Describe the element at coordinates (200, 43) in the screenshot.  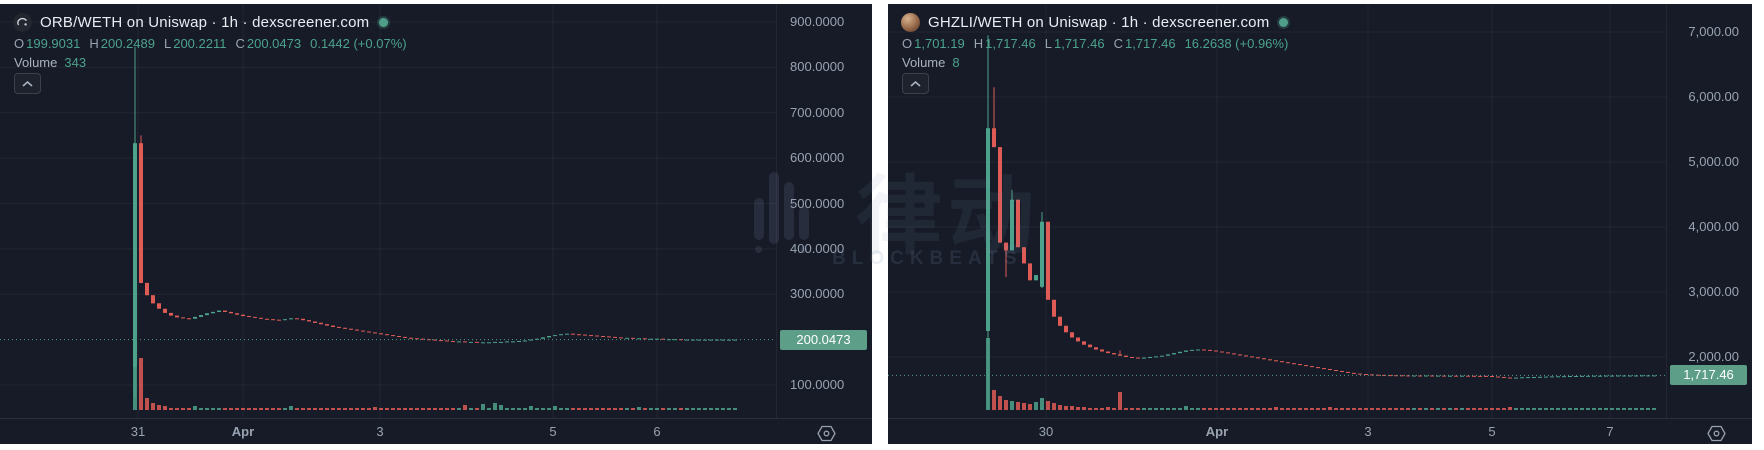
I see `ohlc-low-value: 200.2211` at that location.